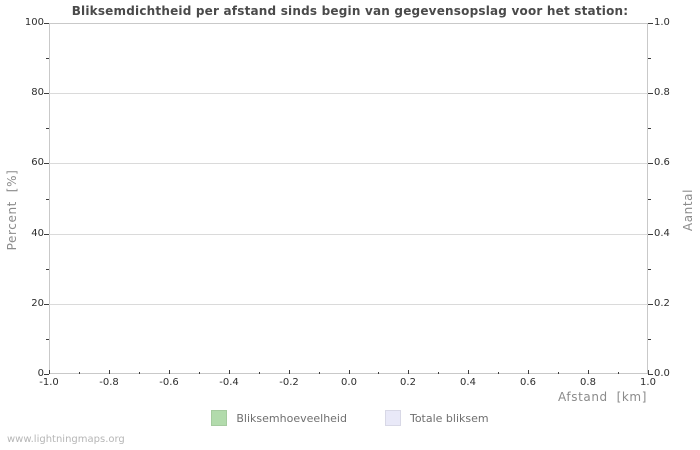 The width and height of the screenshot is (700, 450). What do you see at coordinates (662, 92) in the screenshot?
I see `y-tick-label-right: 0.8` at bounding box center [662, 92].